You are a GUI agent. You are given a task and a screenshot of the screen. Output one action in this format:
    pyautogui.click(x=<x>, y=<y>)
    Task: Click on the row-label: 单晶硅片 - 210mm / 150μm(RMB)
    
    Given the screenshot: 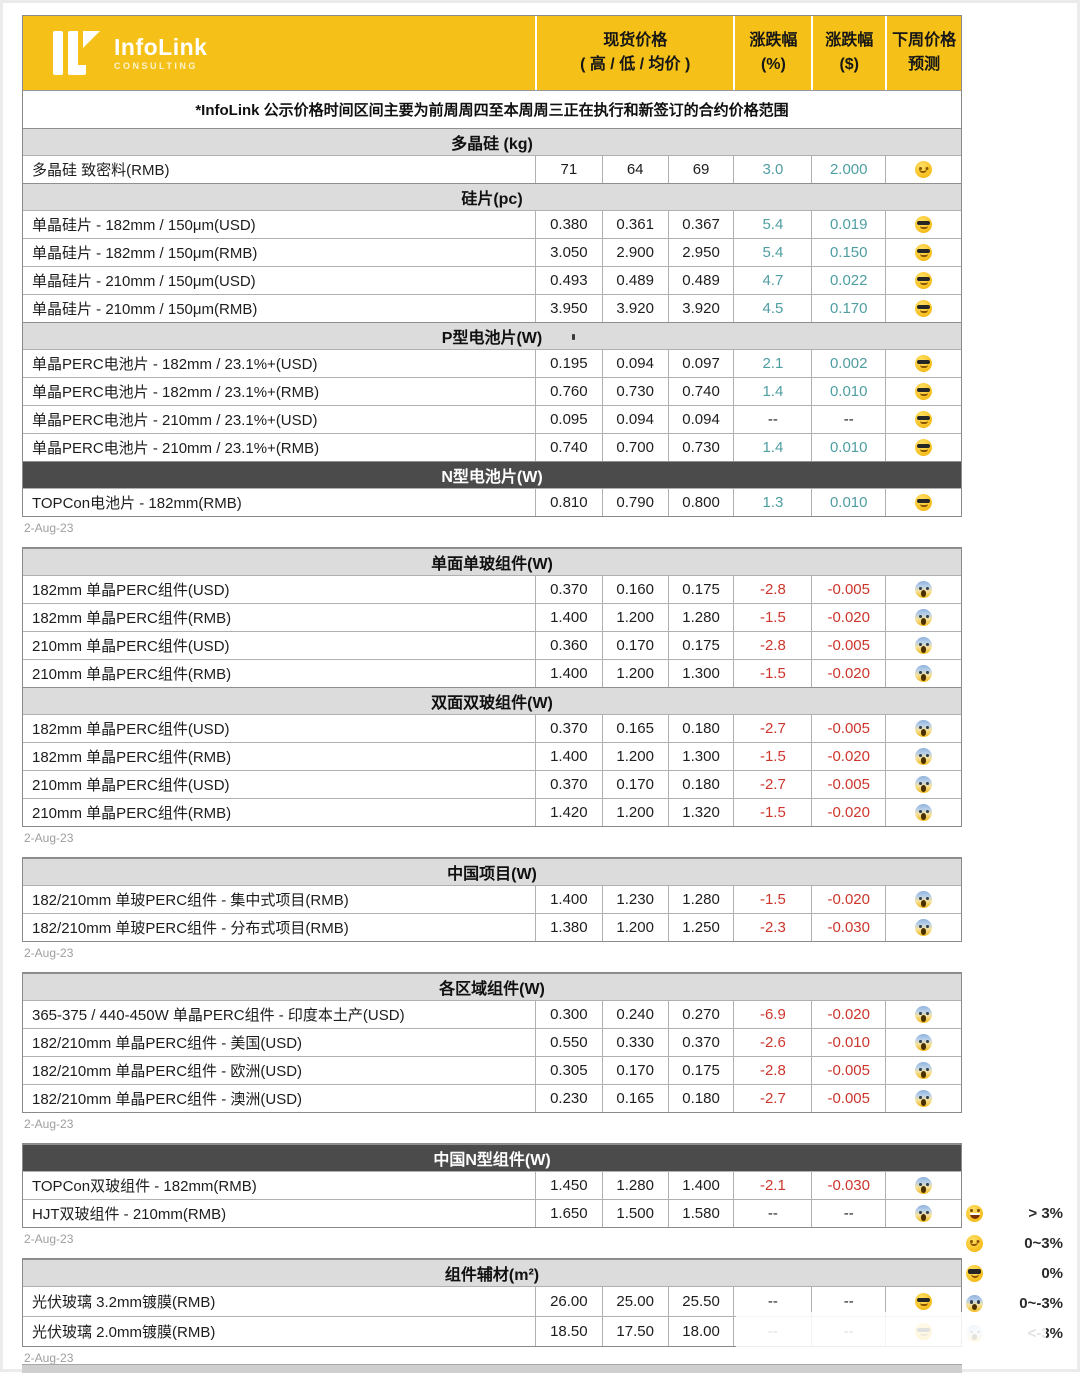 What is the action you would take?
    pyautogui.click(x=145, y=309)
    